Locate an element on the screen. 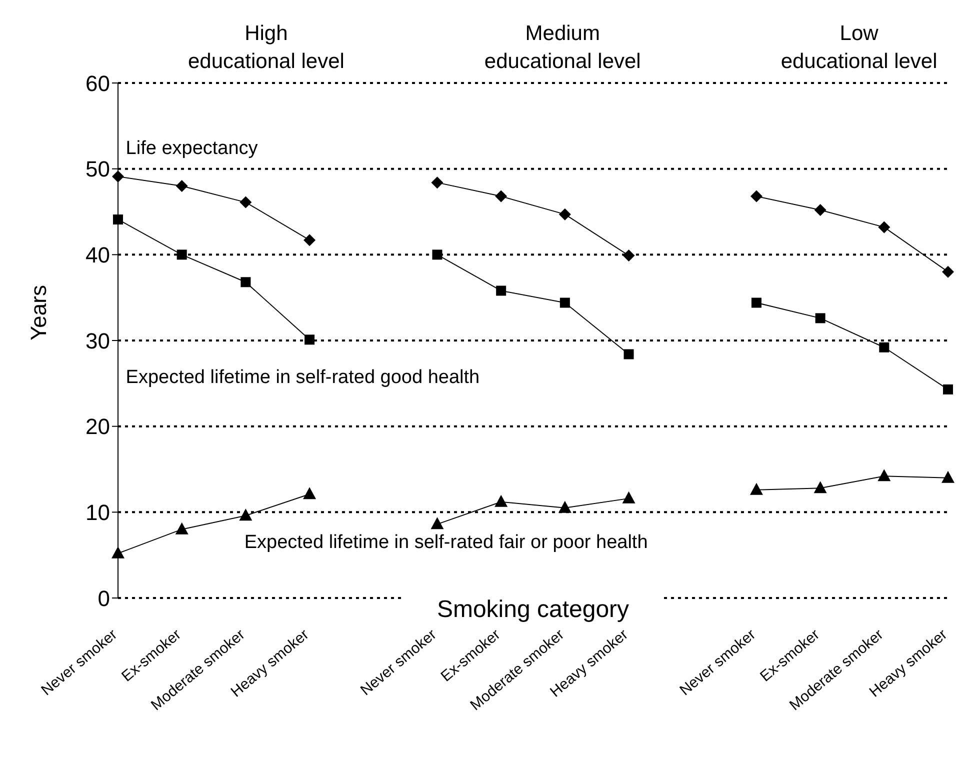 The height and width of the screenshot is (761, 967). text: High educational level is located at coordinates (266, 48).